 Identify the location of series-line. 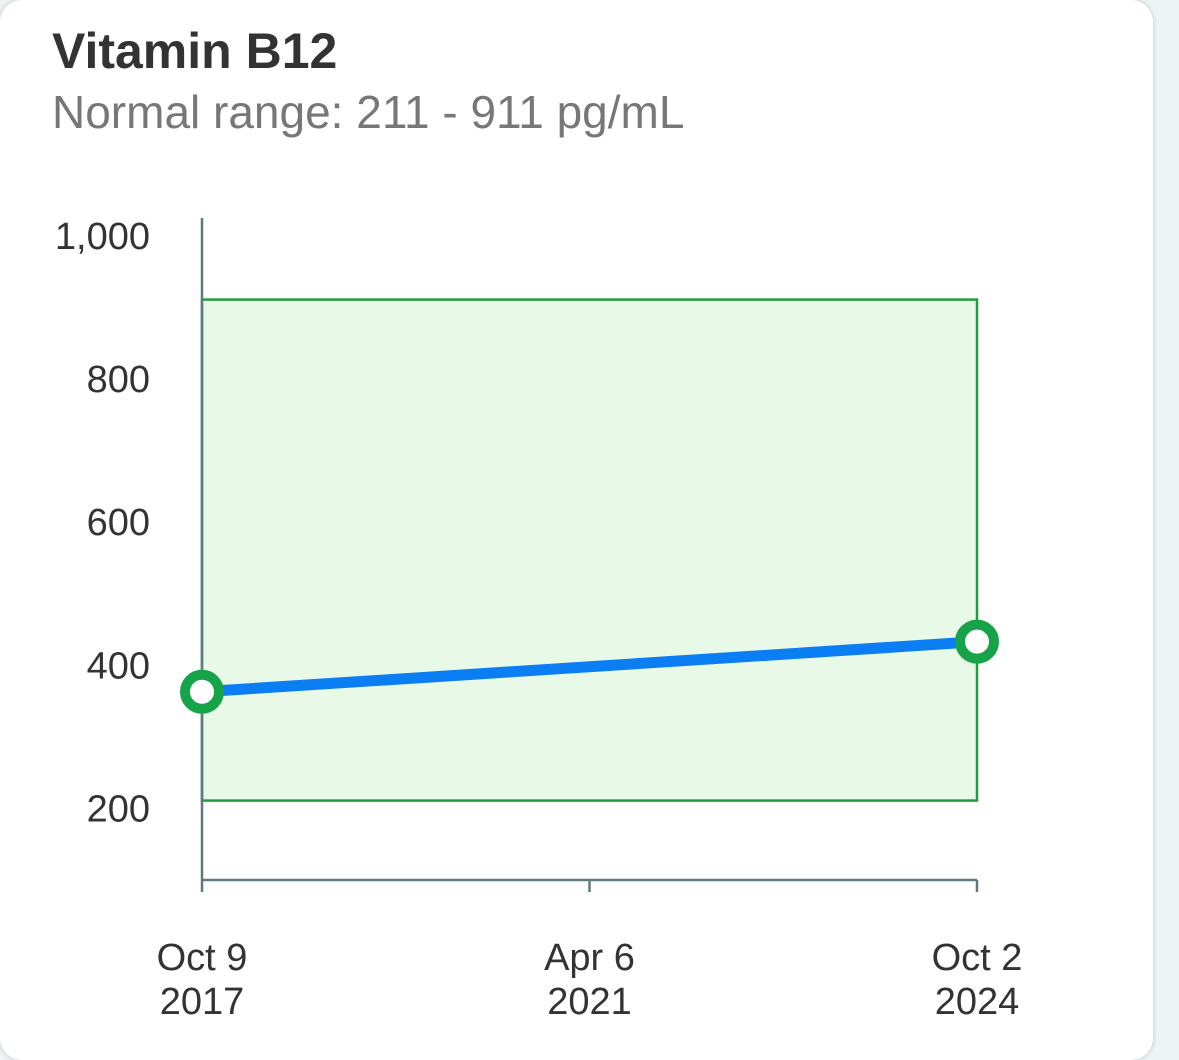
(589, 667).